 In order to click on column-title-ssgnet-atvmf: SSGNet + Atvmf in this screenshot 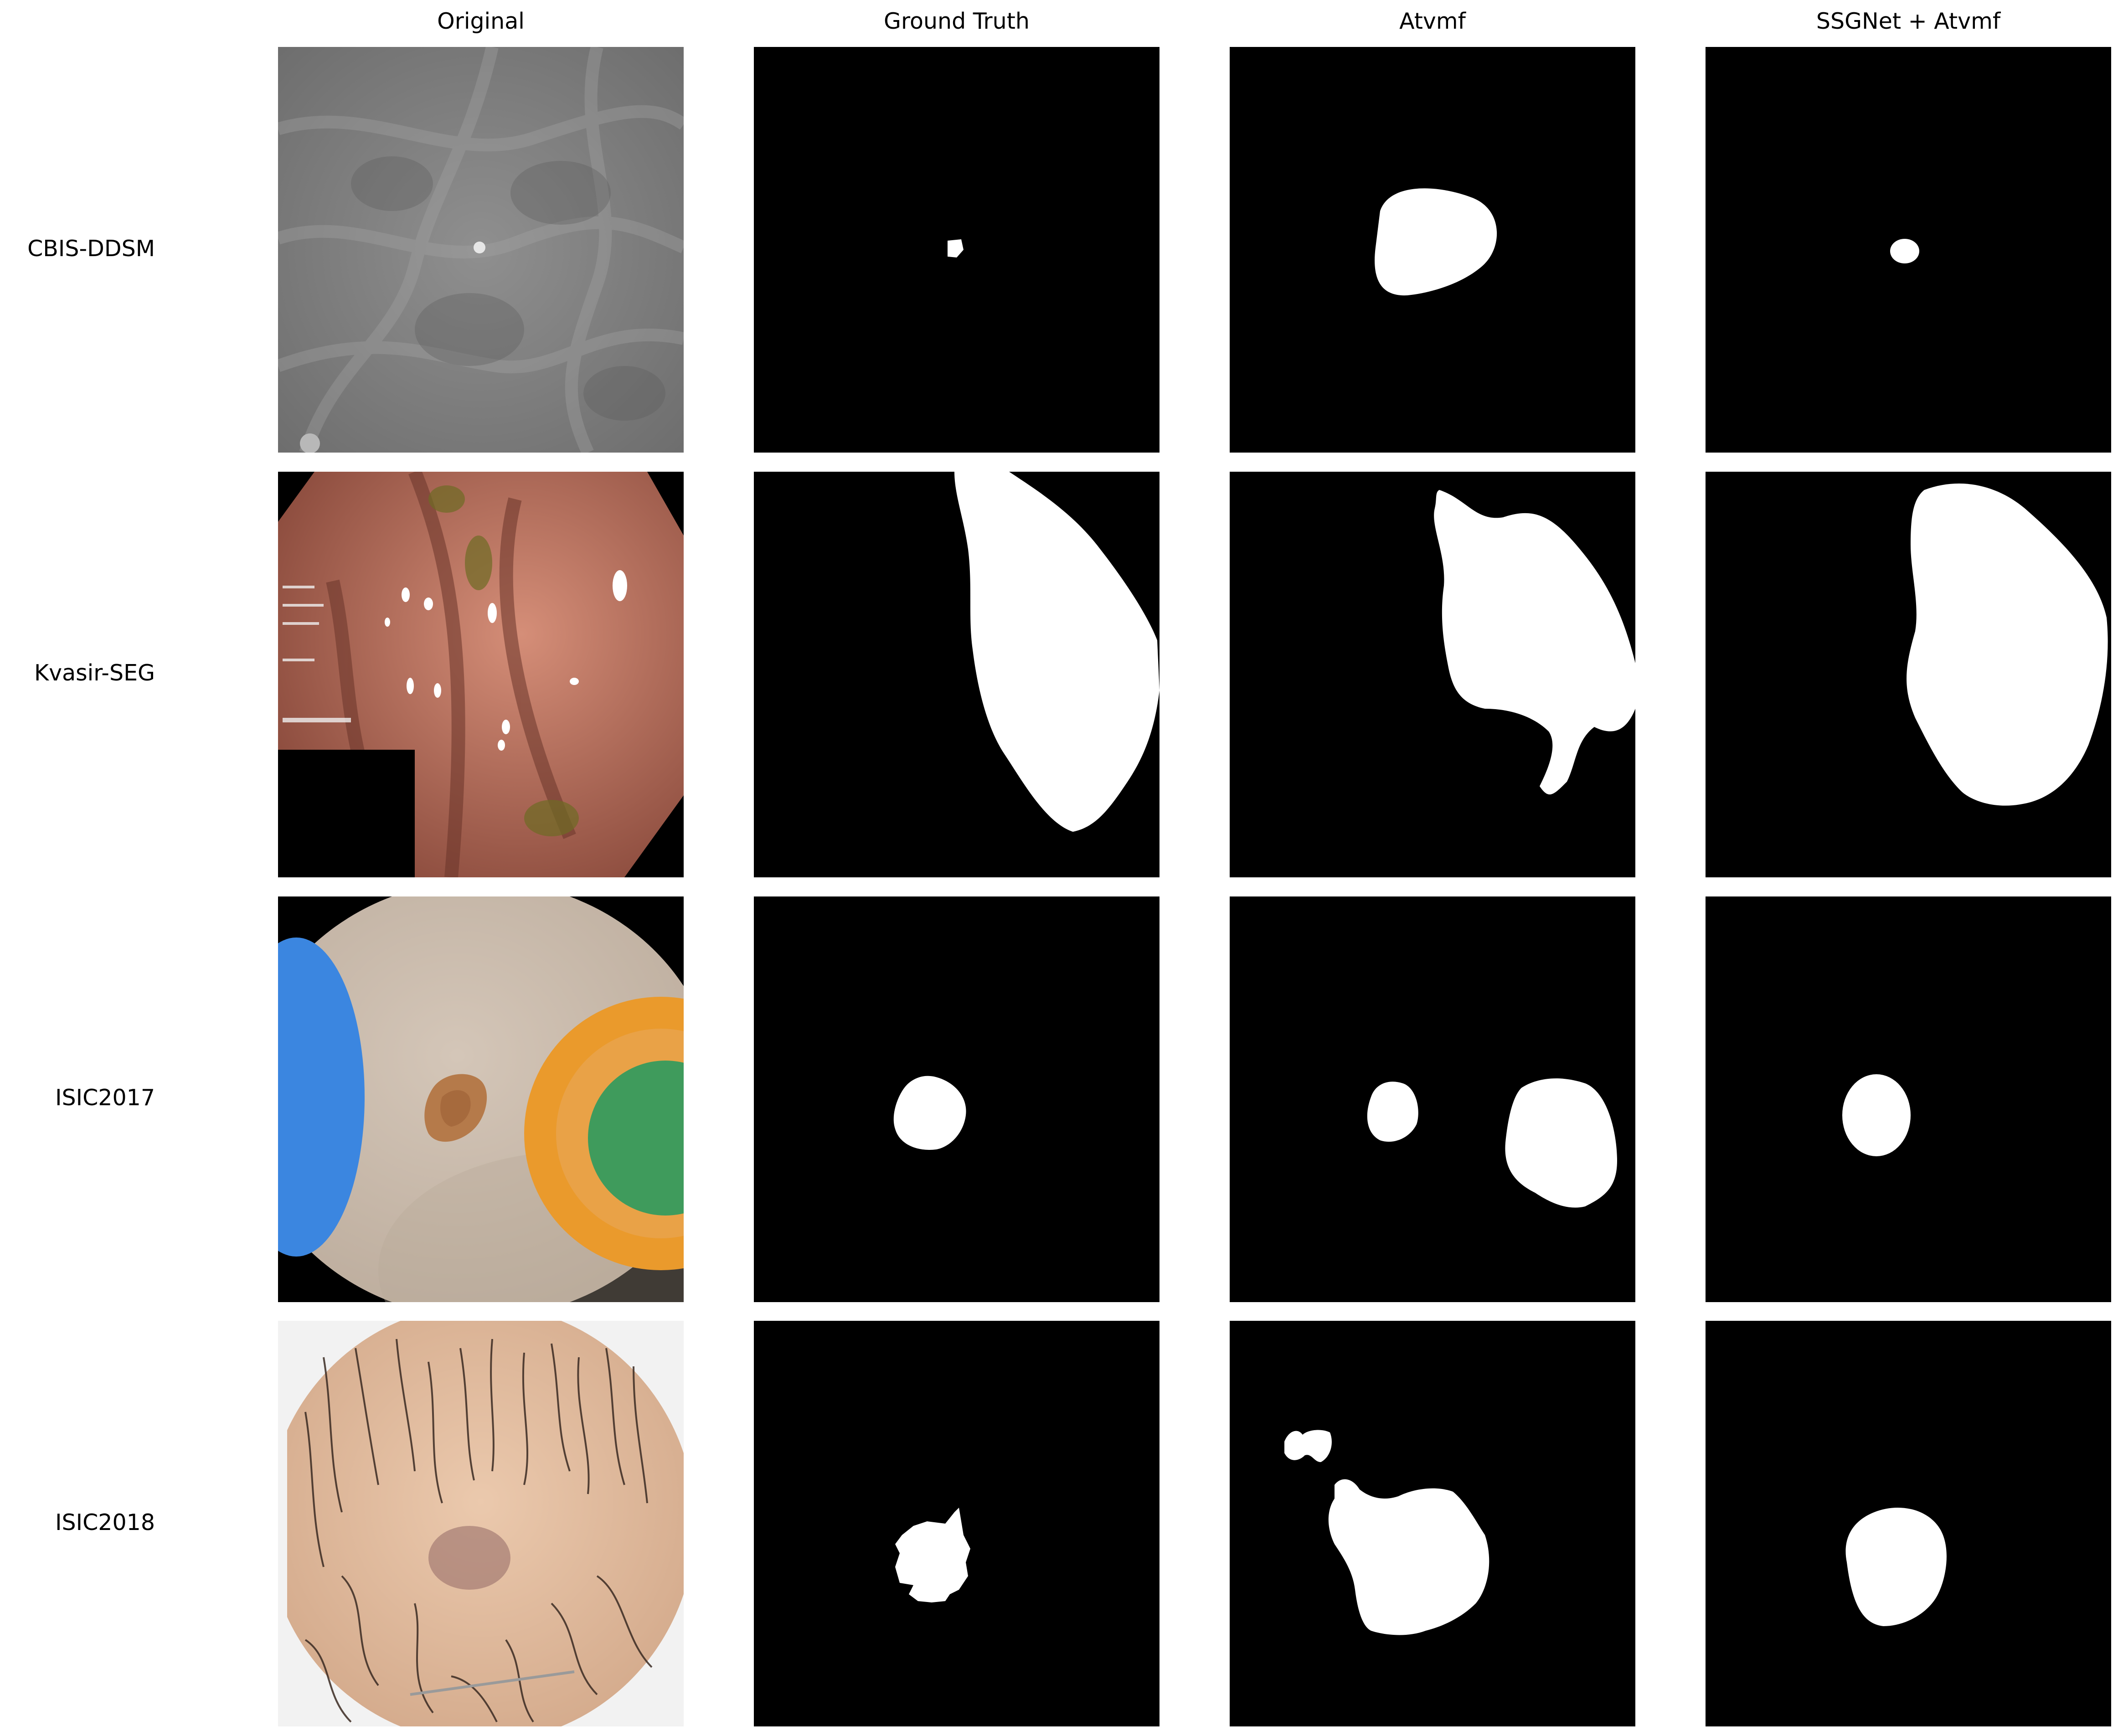, I will do `click(1908, 21)`.